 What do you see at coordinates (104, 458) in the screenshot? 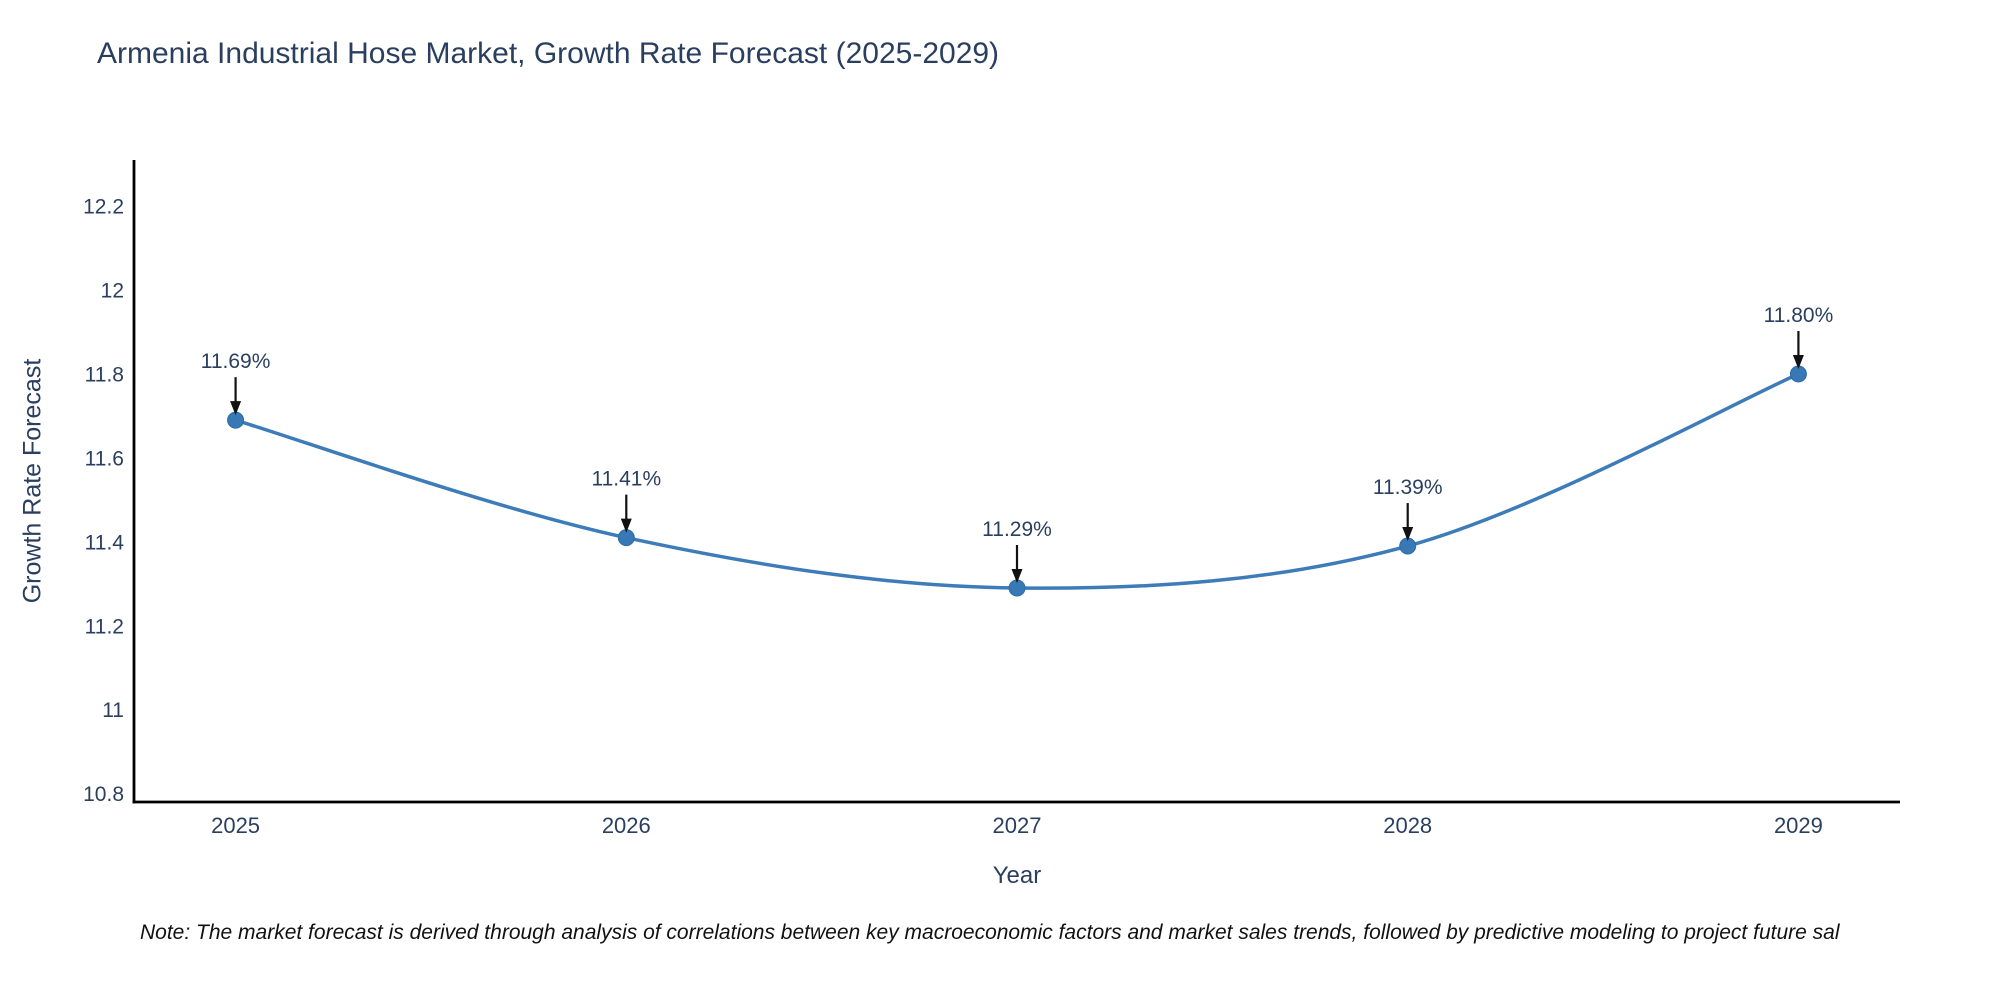
I see `y-tick-label: 11.6` at bounding box center [104, 458].